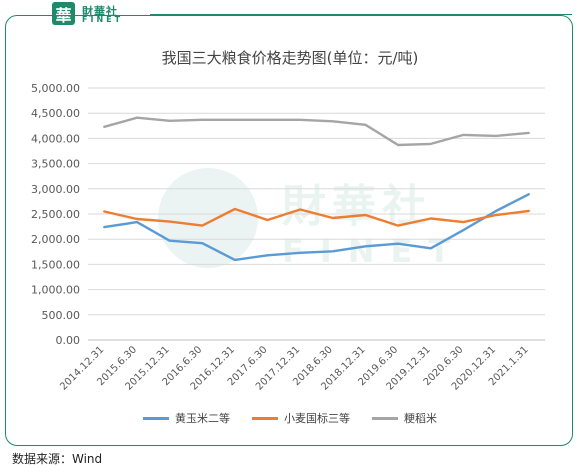 This screenshot has width=580, height=474. What do you see at coordinates (61, 315) in the screenshot?
I see `y-tick-label: 500.00` at bounding box center [61, 315].